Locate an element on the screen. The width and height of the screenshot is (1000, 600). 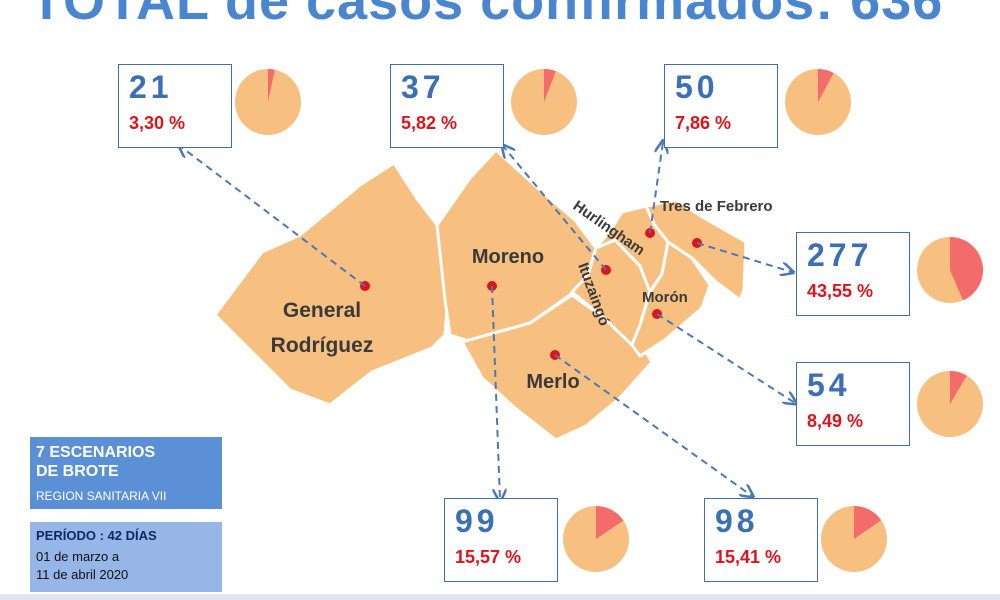
arrow-general-rodriguez is located at coordinates (273, 216).